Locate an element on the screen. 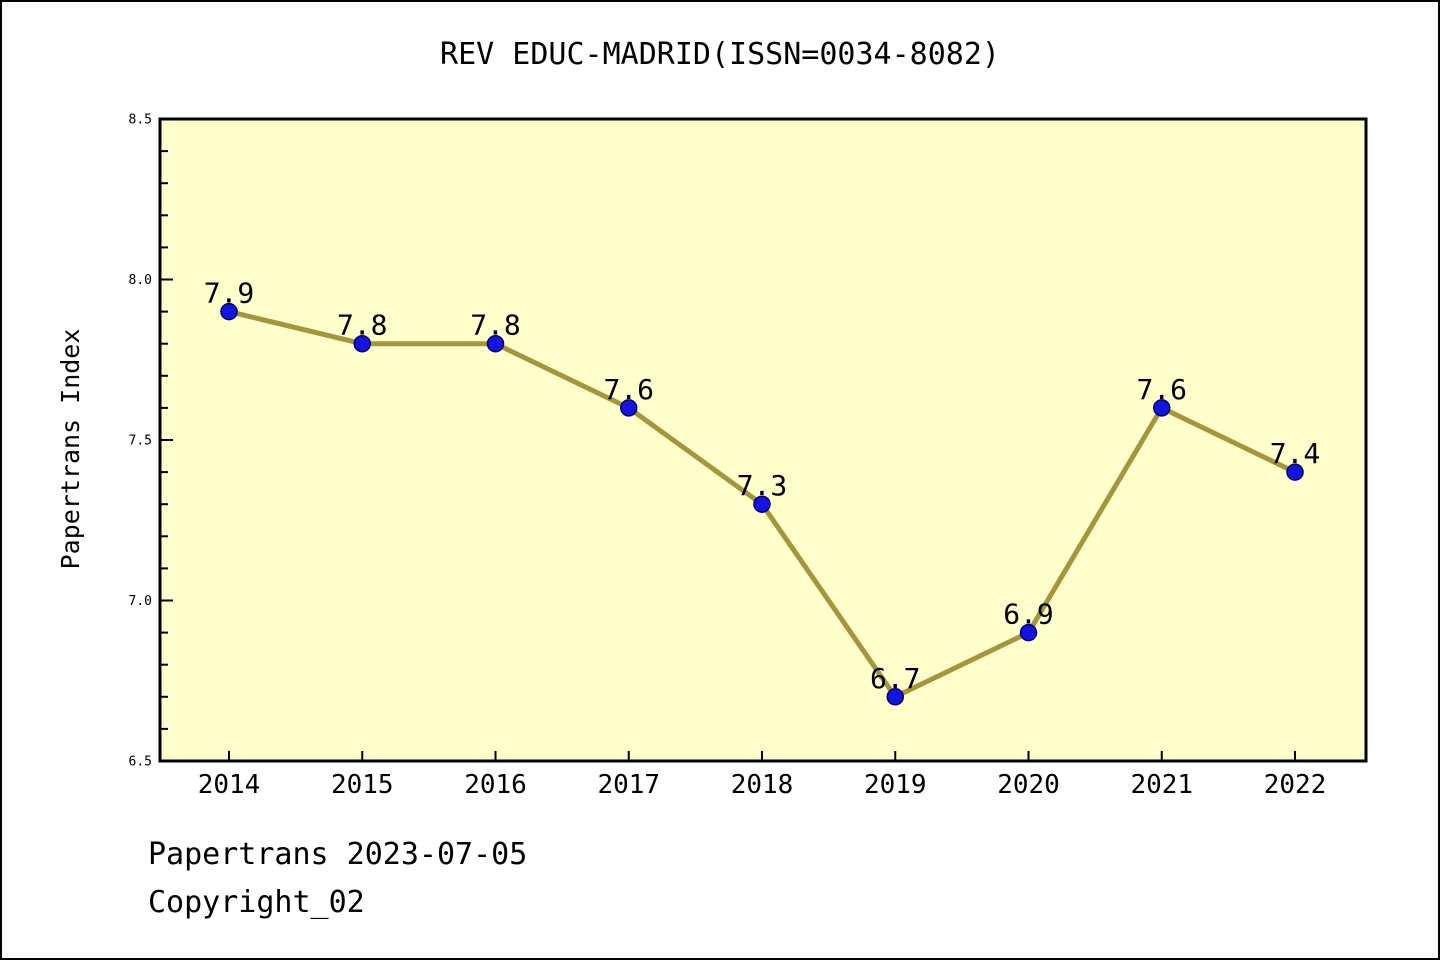  y-tick-label: 6.5 is located at coordinates (140, 762).